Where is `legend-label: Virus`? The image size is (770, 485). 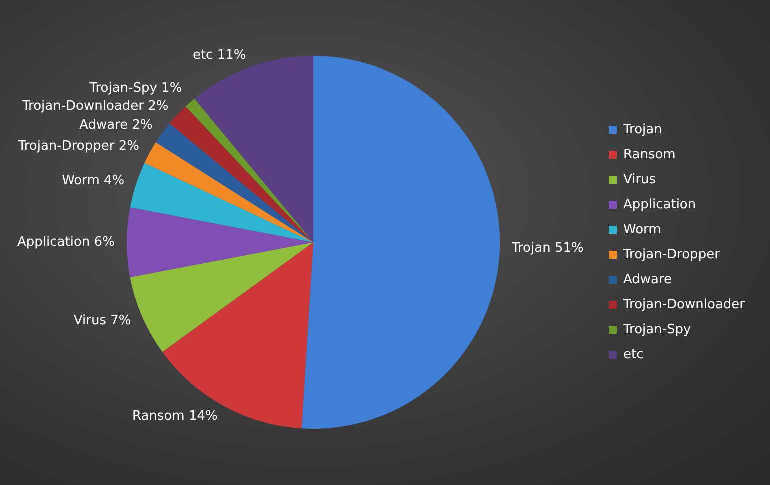
legend-label: Virus is located at coordinates (639, 180).